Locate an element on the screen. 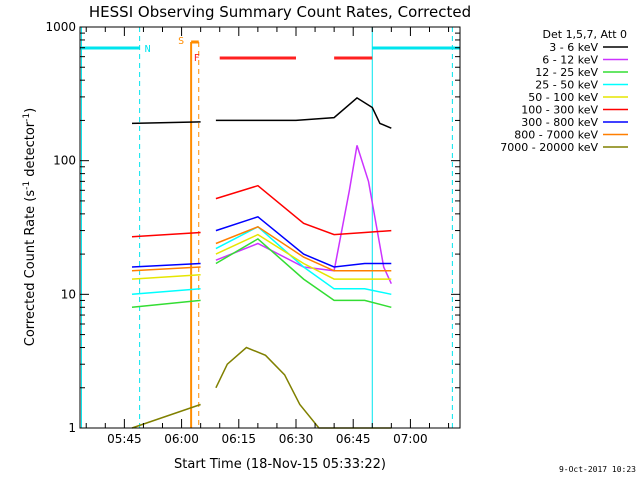  y-axis-label-part3: ) is located at coordinates (30, 110).